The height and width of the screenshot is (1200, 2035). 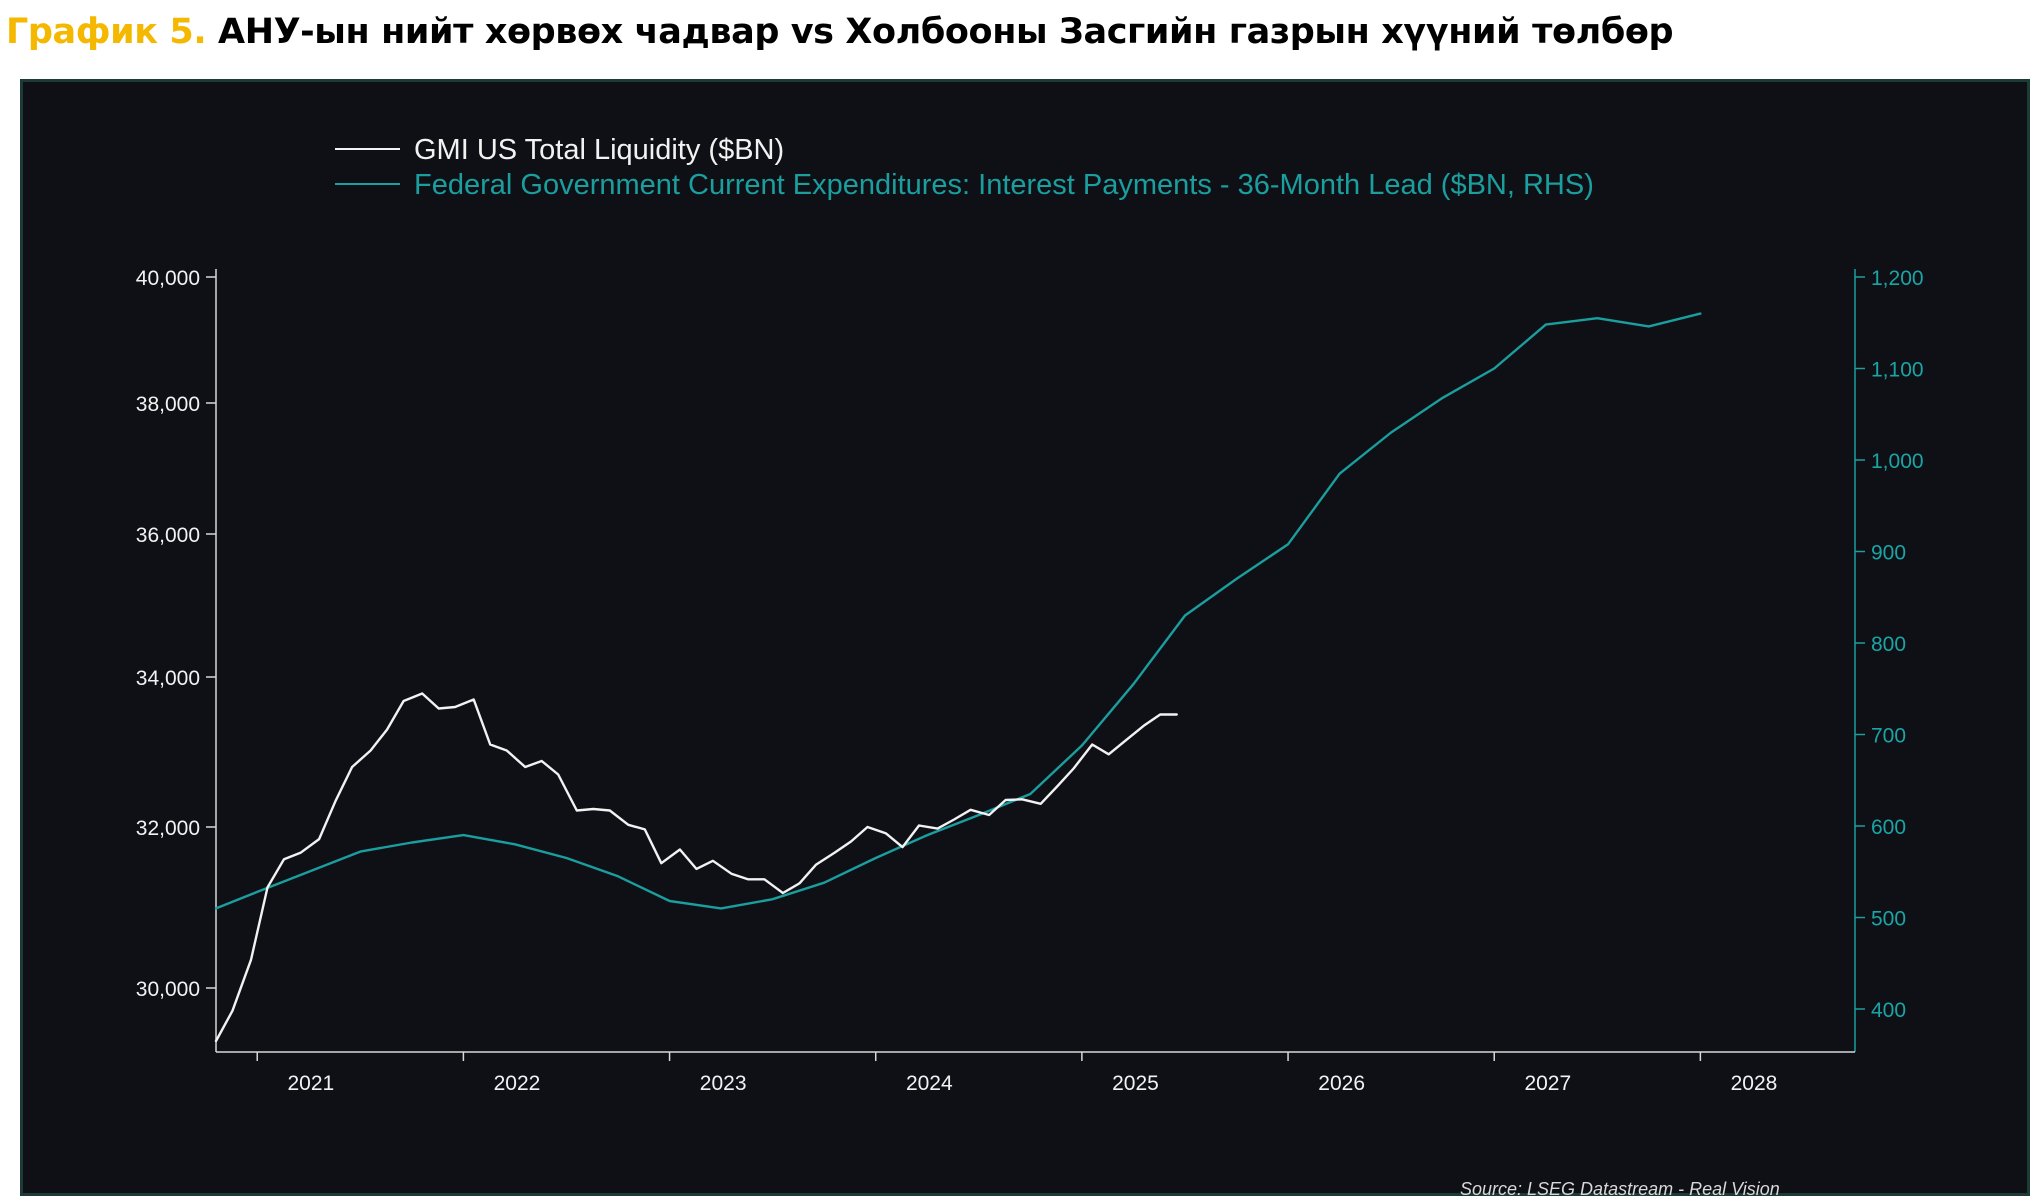 What do you see at coordinates (168, 278) in the screenshot?
I see `left-axis-tick-label: 40,000` at bounding box center [168, 278].